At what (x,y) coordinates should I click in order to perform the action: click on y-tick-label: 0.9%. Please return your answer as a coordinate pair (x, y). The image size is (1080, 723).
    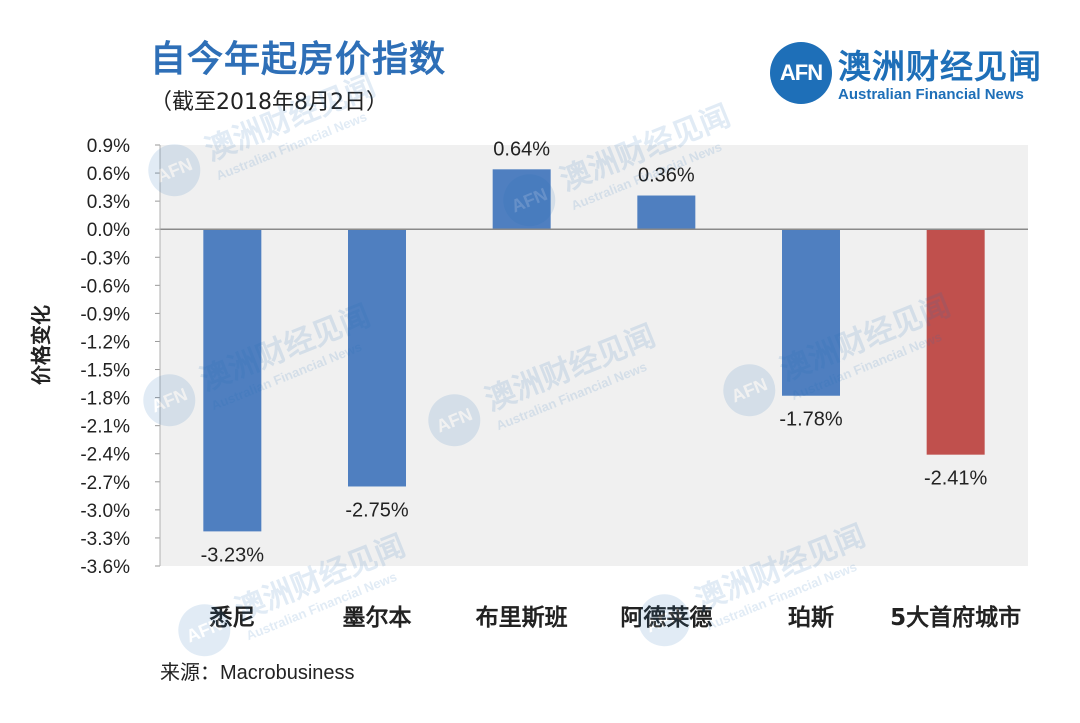
    Looking at the image, I should click on (108, 146).